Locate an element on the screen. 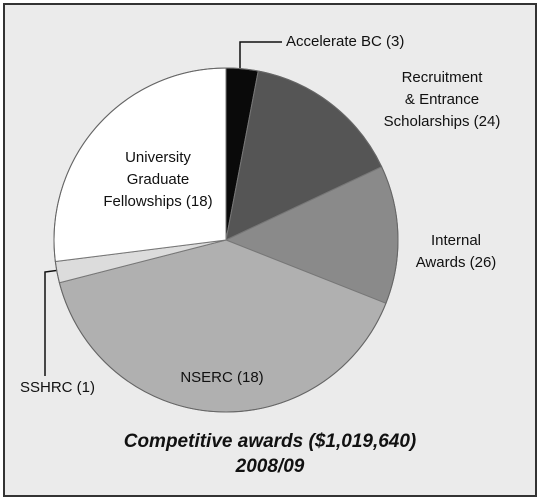 Image resolution: width=540 pixels, height=500 pixels. slice-label: Scholarships (24) is located at coordinates (442, 121).